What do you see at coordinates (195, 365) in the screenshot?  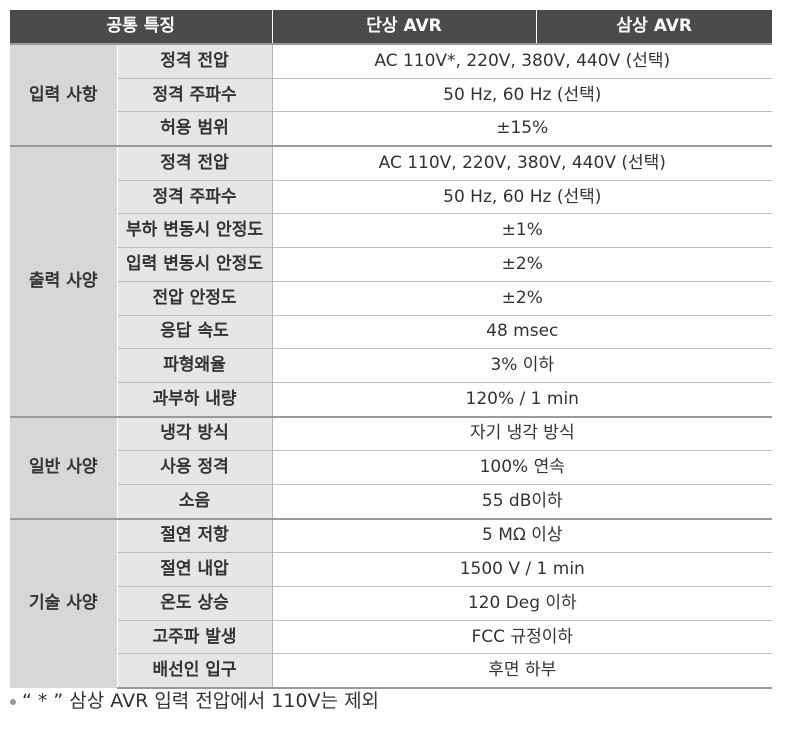 I see `item-label: 파형왜율` at bounding box center [195, 365].